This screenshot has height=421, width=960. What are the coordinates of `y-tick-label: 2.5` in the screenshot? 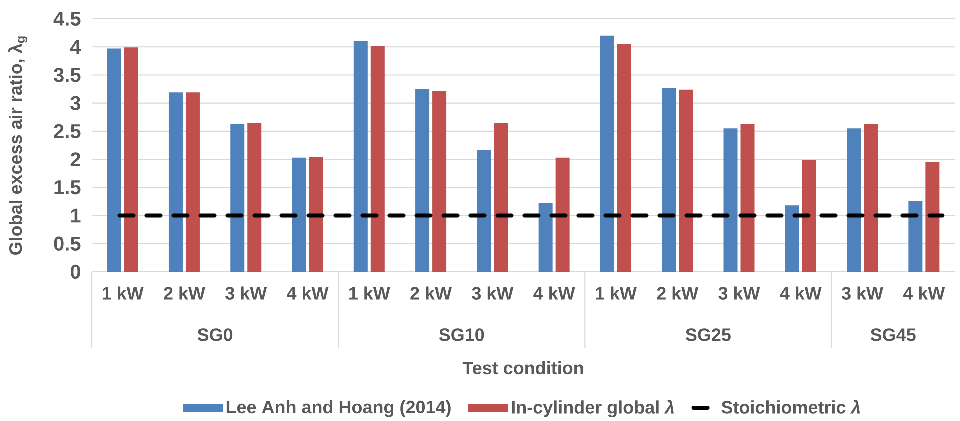 It's located at (67, 131).